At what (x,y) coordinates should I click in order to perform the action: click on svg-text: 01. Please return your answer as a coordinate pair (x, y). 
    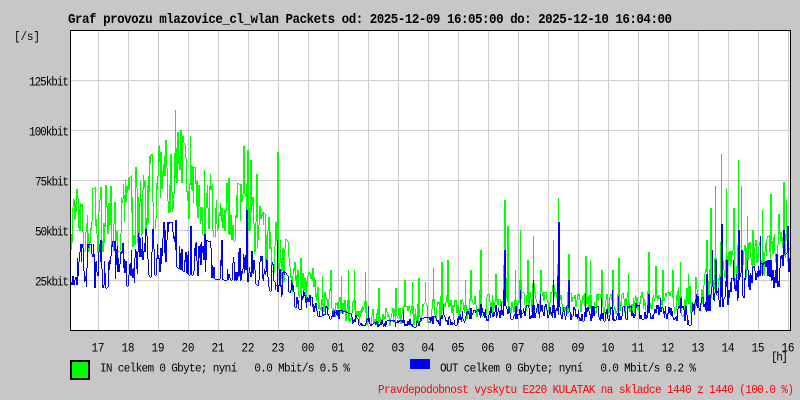
    Looking at the image, I should click on (338, 348).